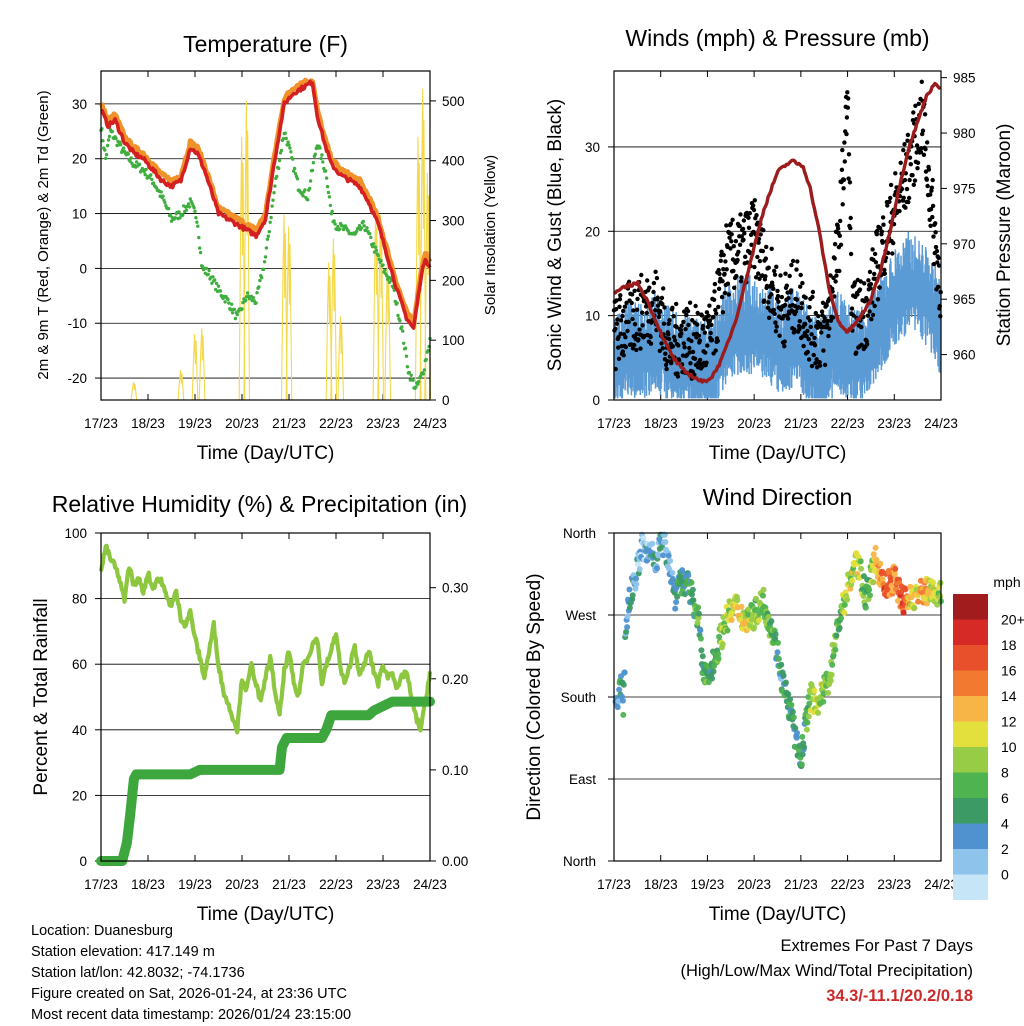 The height and width of the screenshot is (1026, 1024). What do you see at coordinates (289, 884) in the screenshot?
I see `x-tick-label: 21/23` at bounding box center [289, 884].